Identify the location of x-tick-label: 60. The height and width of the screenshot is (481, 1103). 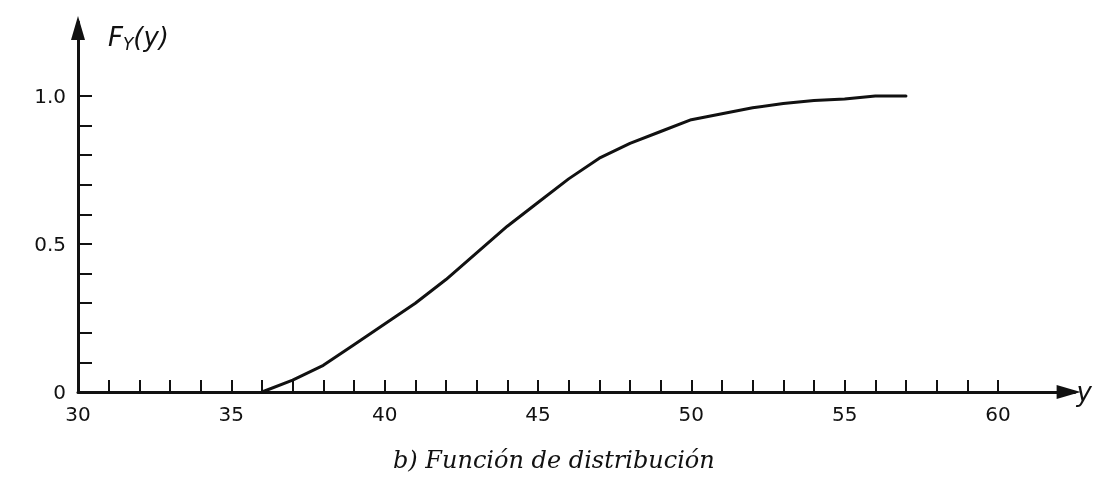
(998, 414).